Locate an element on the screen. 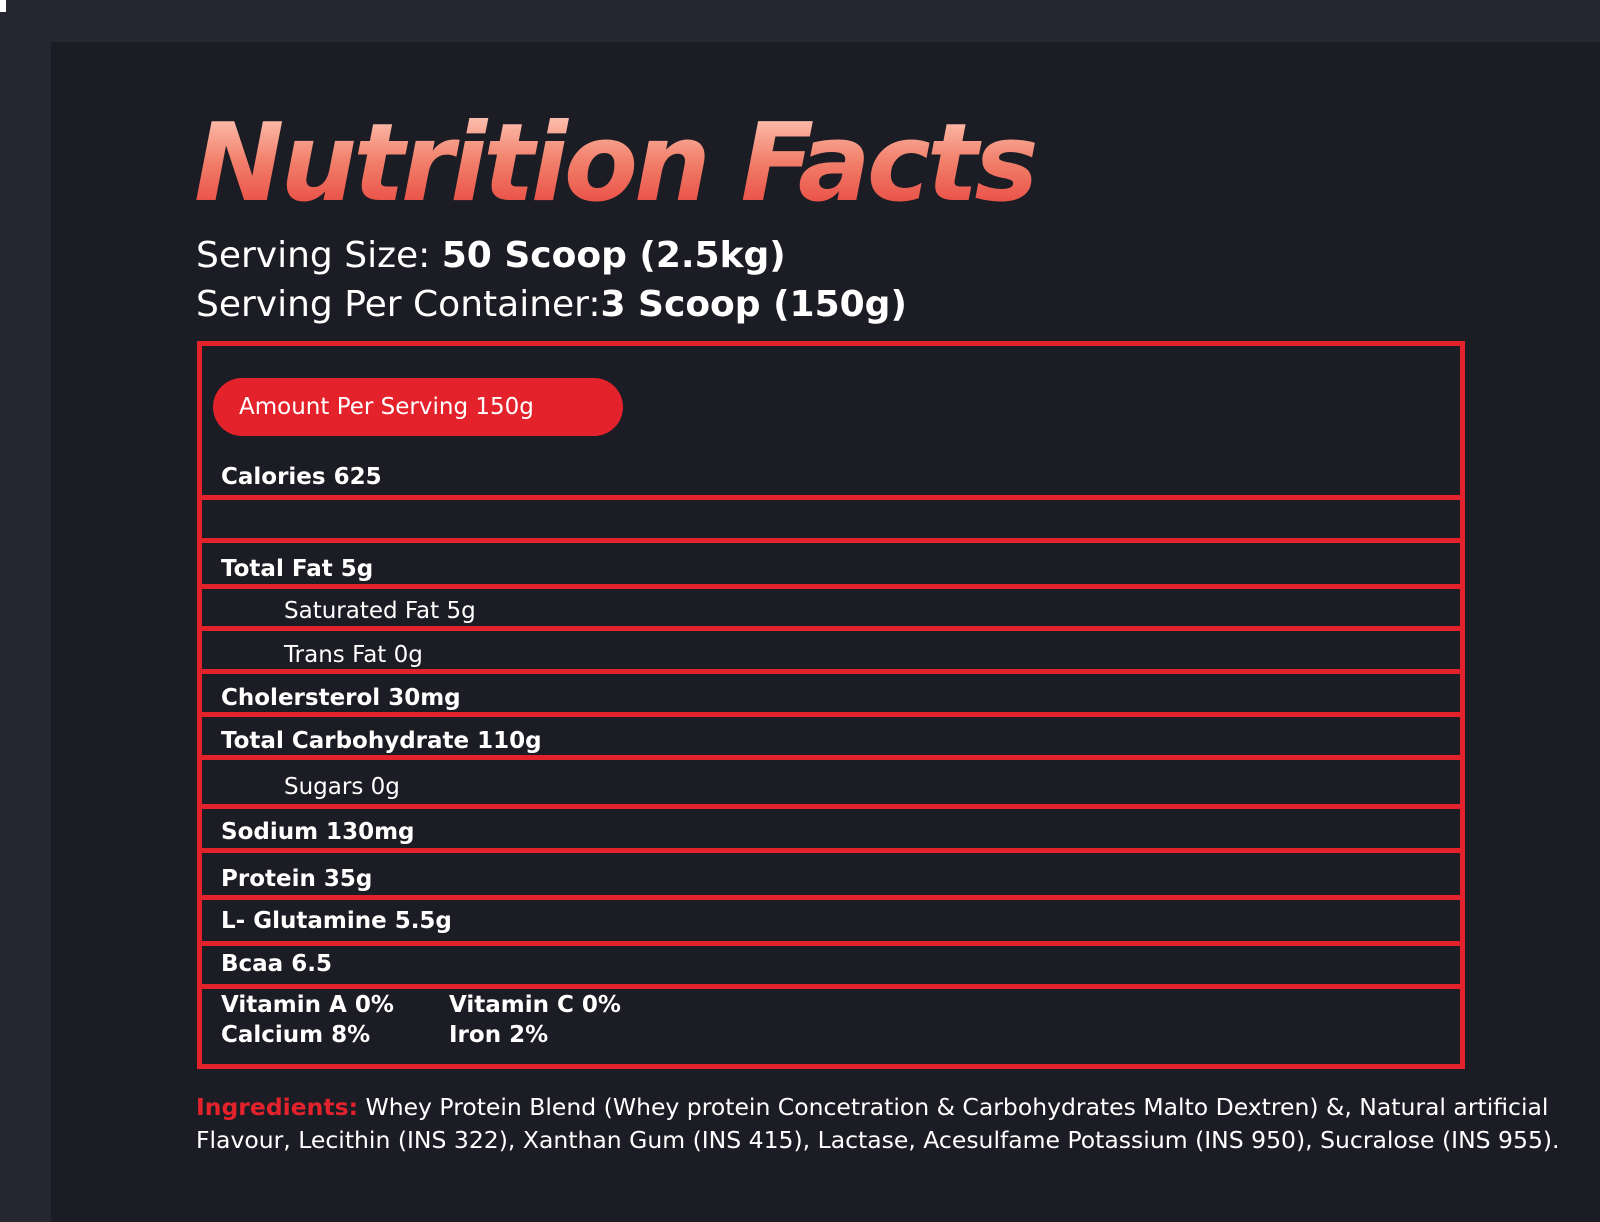 This screenshot has width=1600, height=1222. bcaa-row: Bcaa 6.5 is located at coordinates (276, 964).